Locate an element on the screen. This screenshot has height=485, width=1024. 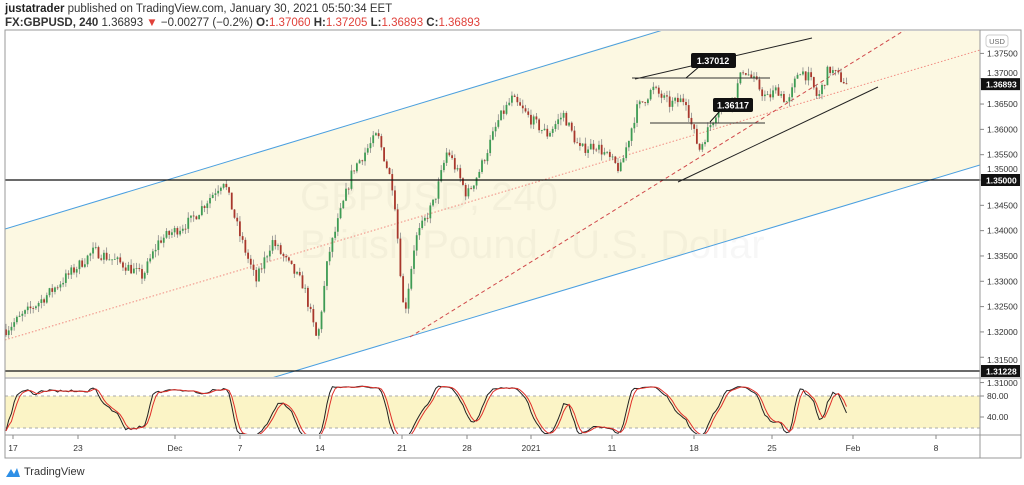
price-tick-label: 1.37500 is located at coordinates (1002, 53).